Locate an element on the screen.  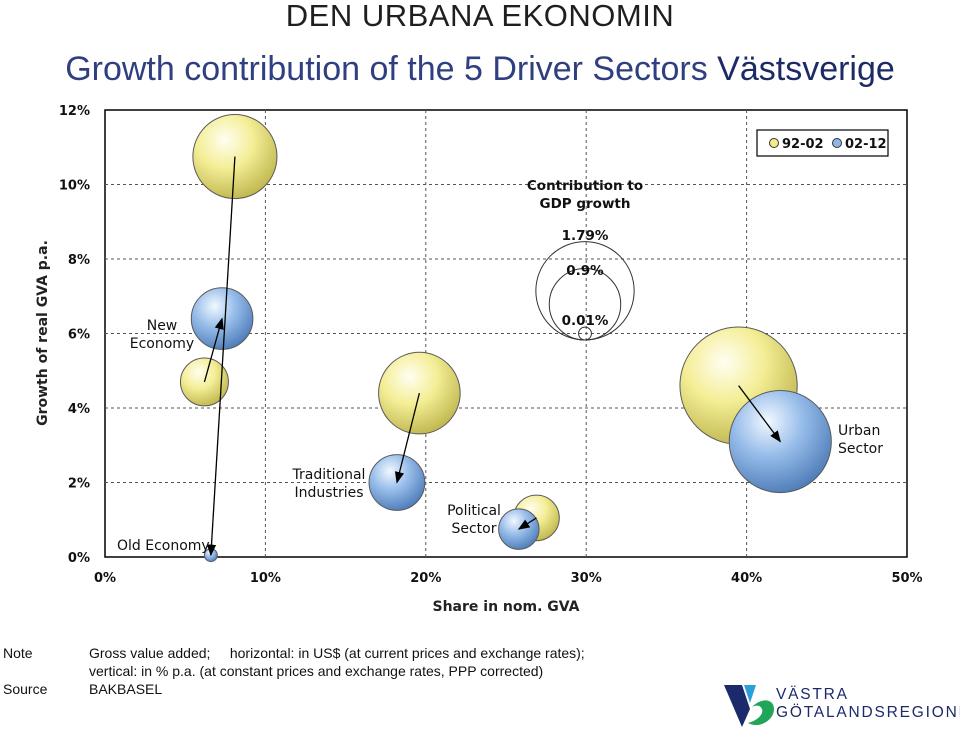
sector-label-line-2: Economy is located at coordinates (162, 344).